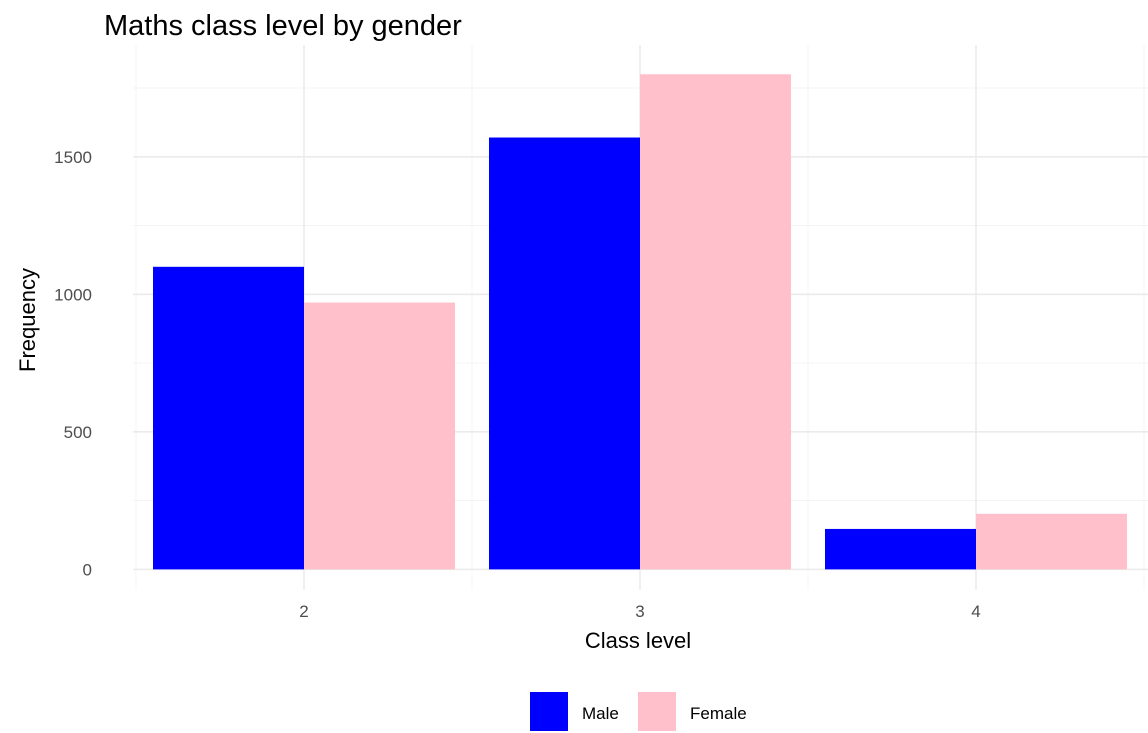  Describe the element at coordinates (283, 26) in the screenshot. I see `chart-title: Maths class level by gender` at that location.